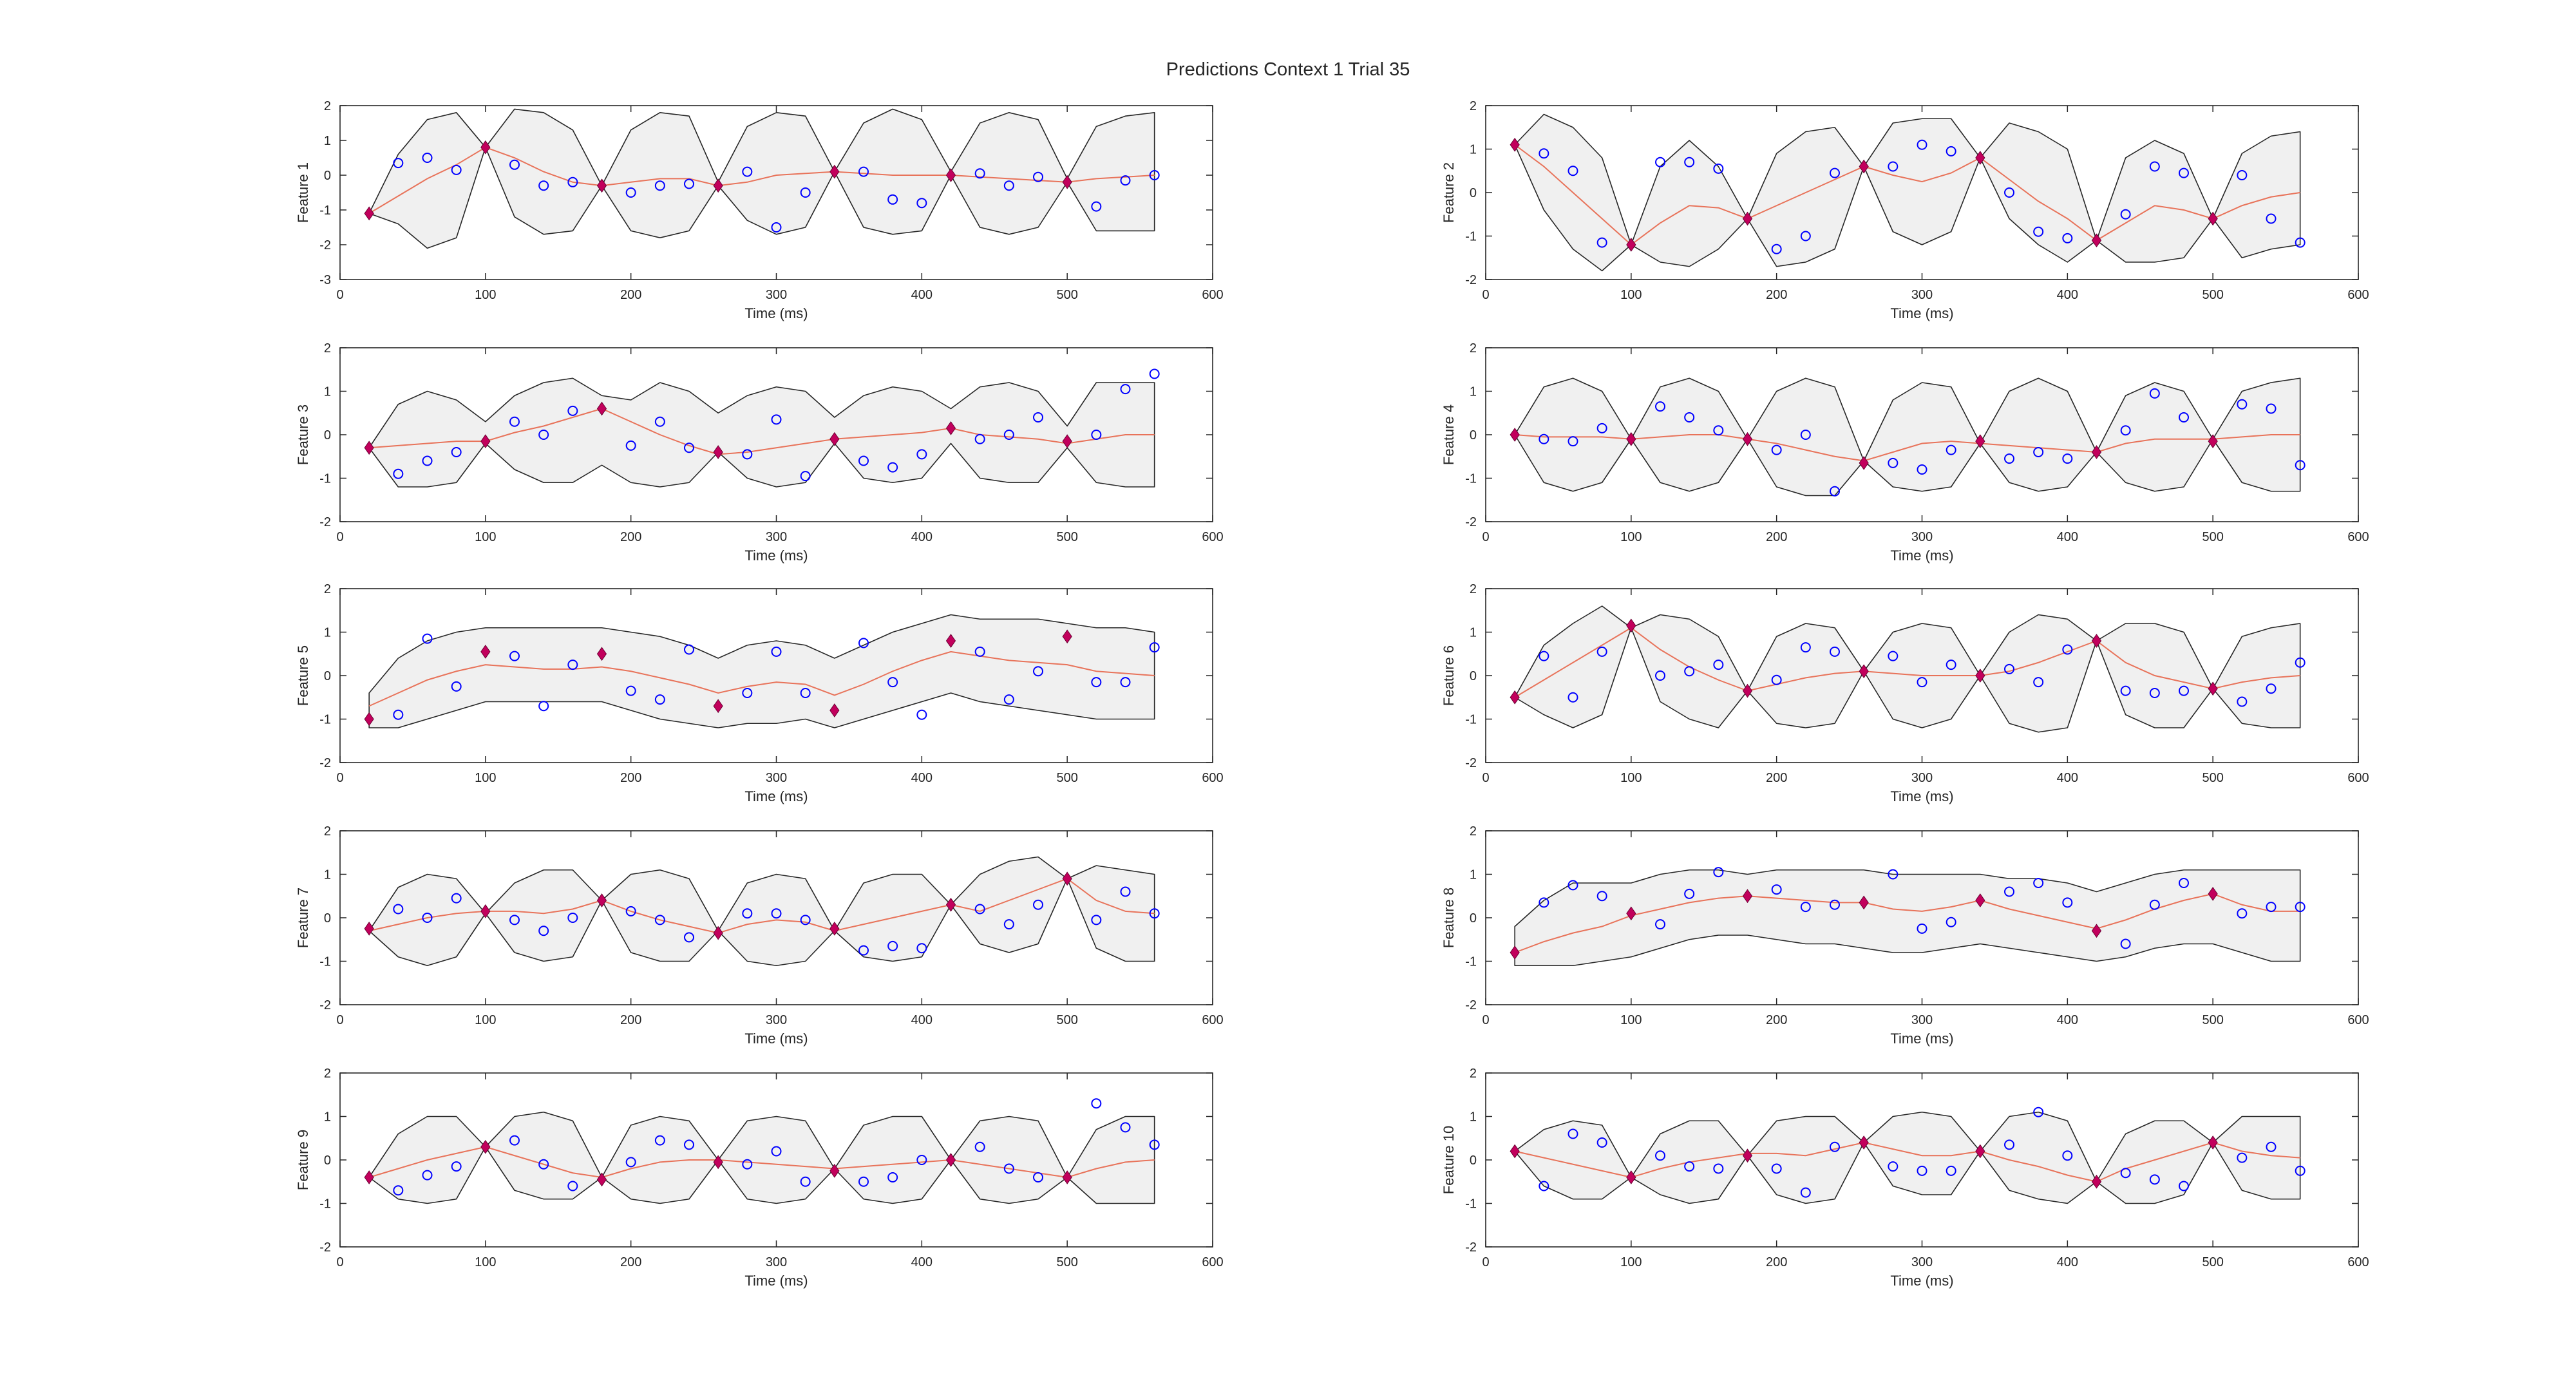 The image size is (2576, 1386). What do you see at coordinates (1907, 192) in the screenshot?
I see `confidence-band` at bounding box center [1907, 192].